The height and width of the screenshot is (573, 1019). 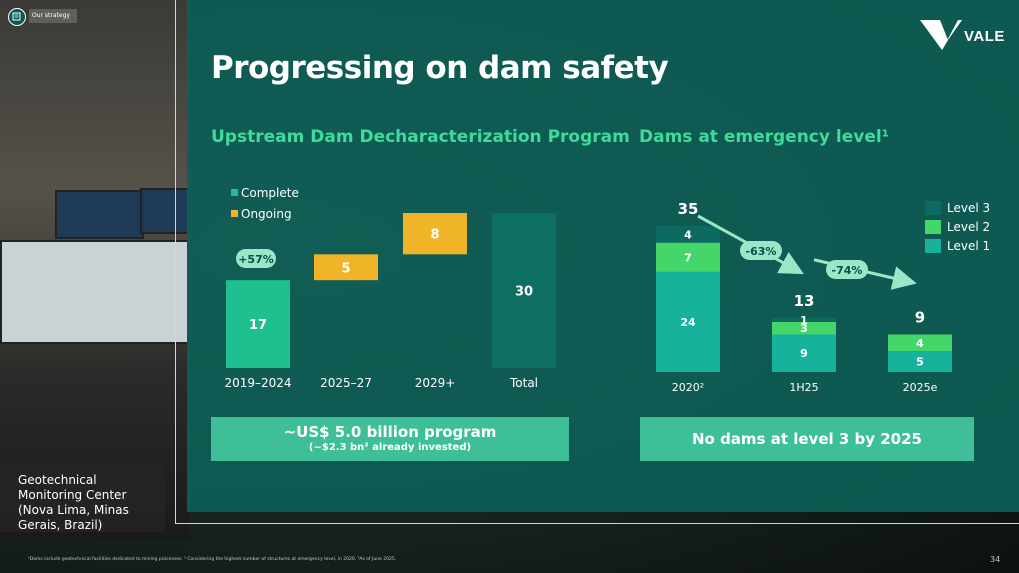 I want to click on segment-value-label: 9, so click(x=804, y=353).